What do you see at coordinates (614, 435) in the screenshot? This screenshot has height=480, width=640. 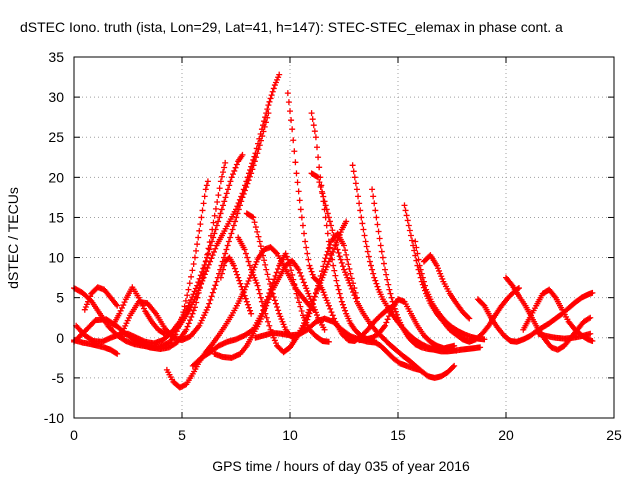 I see `x-tick-label: 25` at bounding box center [614, 435].